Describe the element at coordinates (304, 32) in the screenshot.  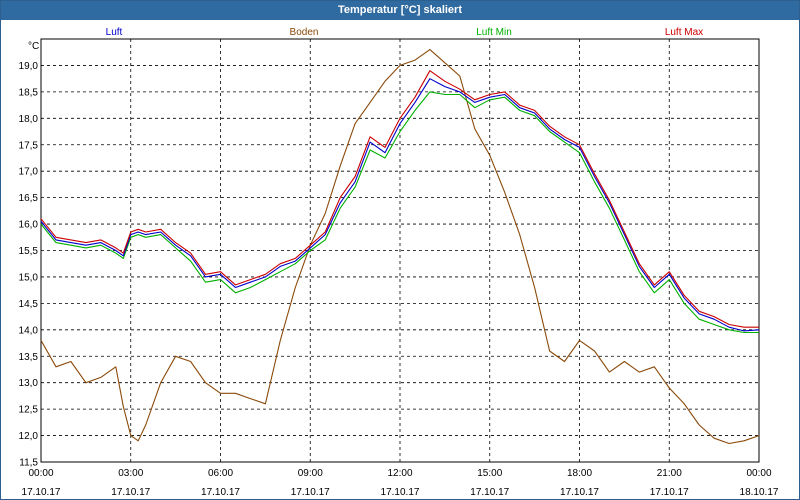
I see `legend-boden: Boden` at that location.